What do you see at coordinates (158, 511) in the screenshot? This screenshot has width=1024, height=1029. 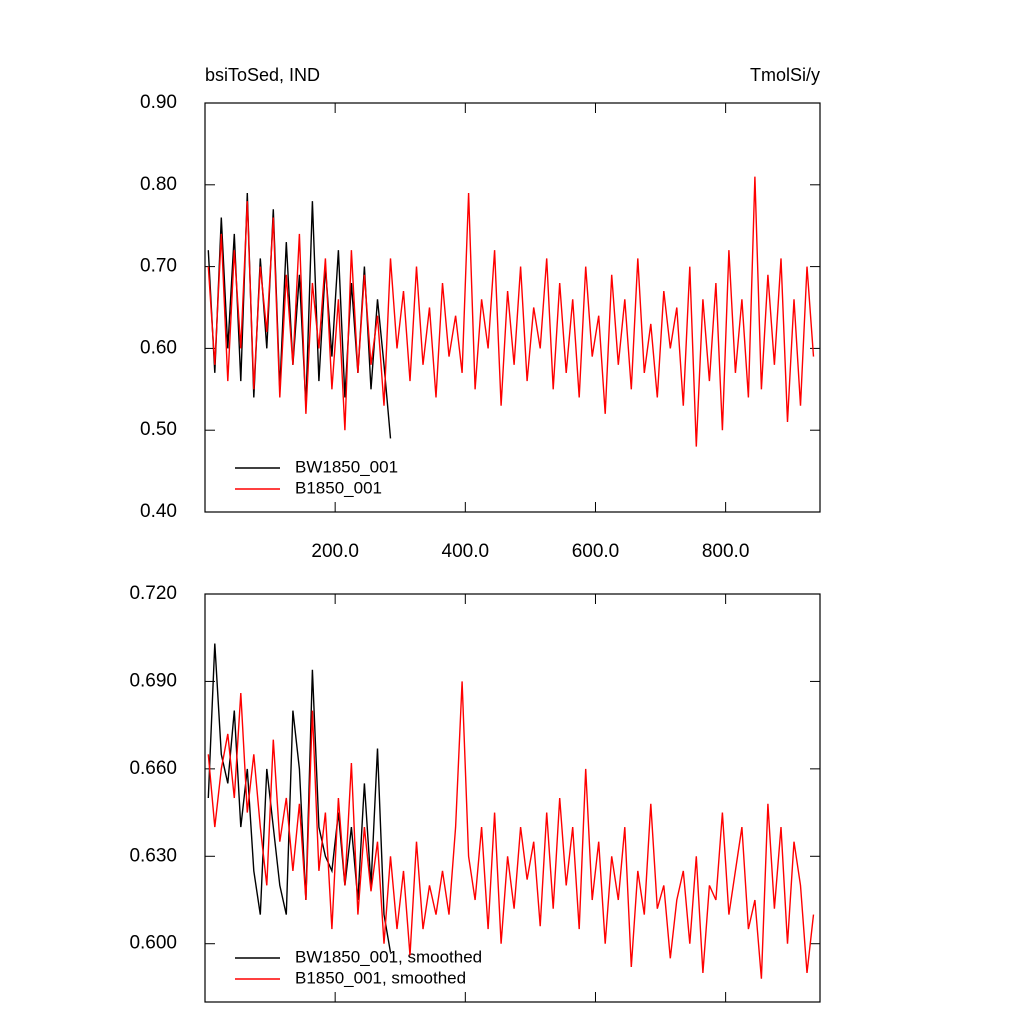 I see `y-tick-label: 0.40` at bounding box center [158, 511].